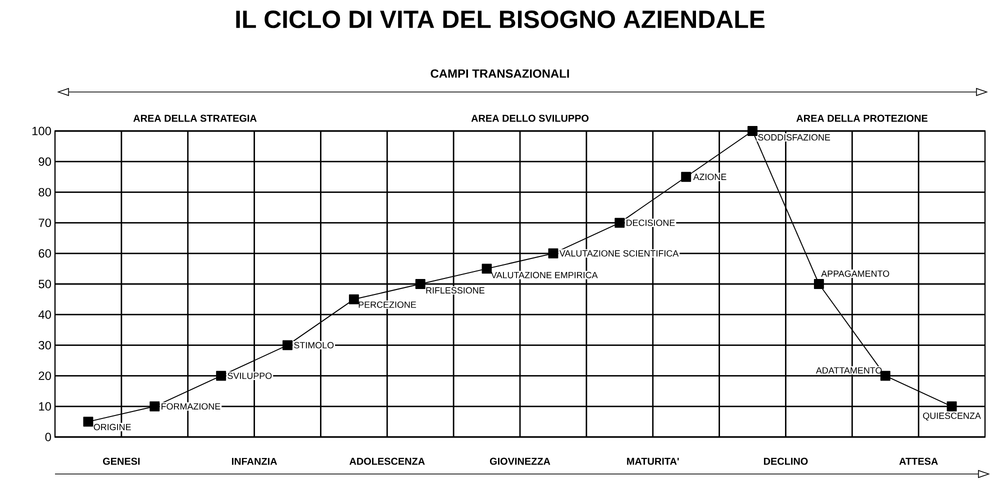 This screenshot has width=1000, height=483. What do you see at coordinates (255, 461) in the screenshot?
I see `text: INFANZIA` at bounding box center [255, 461].